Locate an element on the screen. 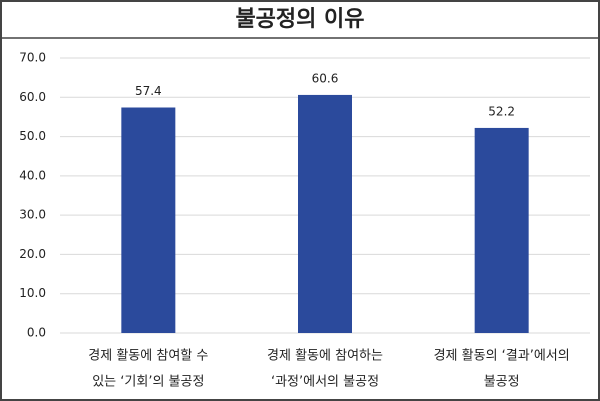 This screenshot has height=401, width=600. value-label: 52.2 is located at coordinates (501, 111).